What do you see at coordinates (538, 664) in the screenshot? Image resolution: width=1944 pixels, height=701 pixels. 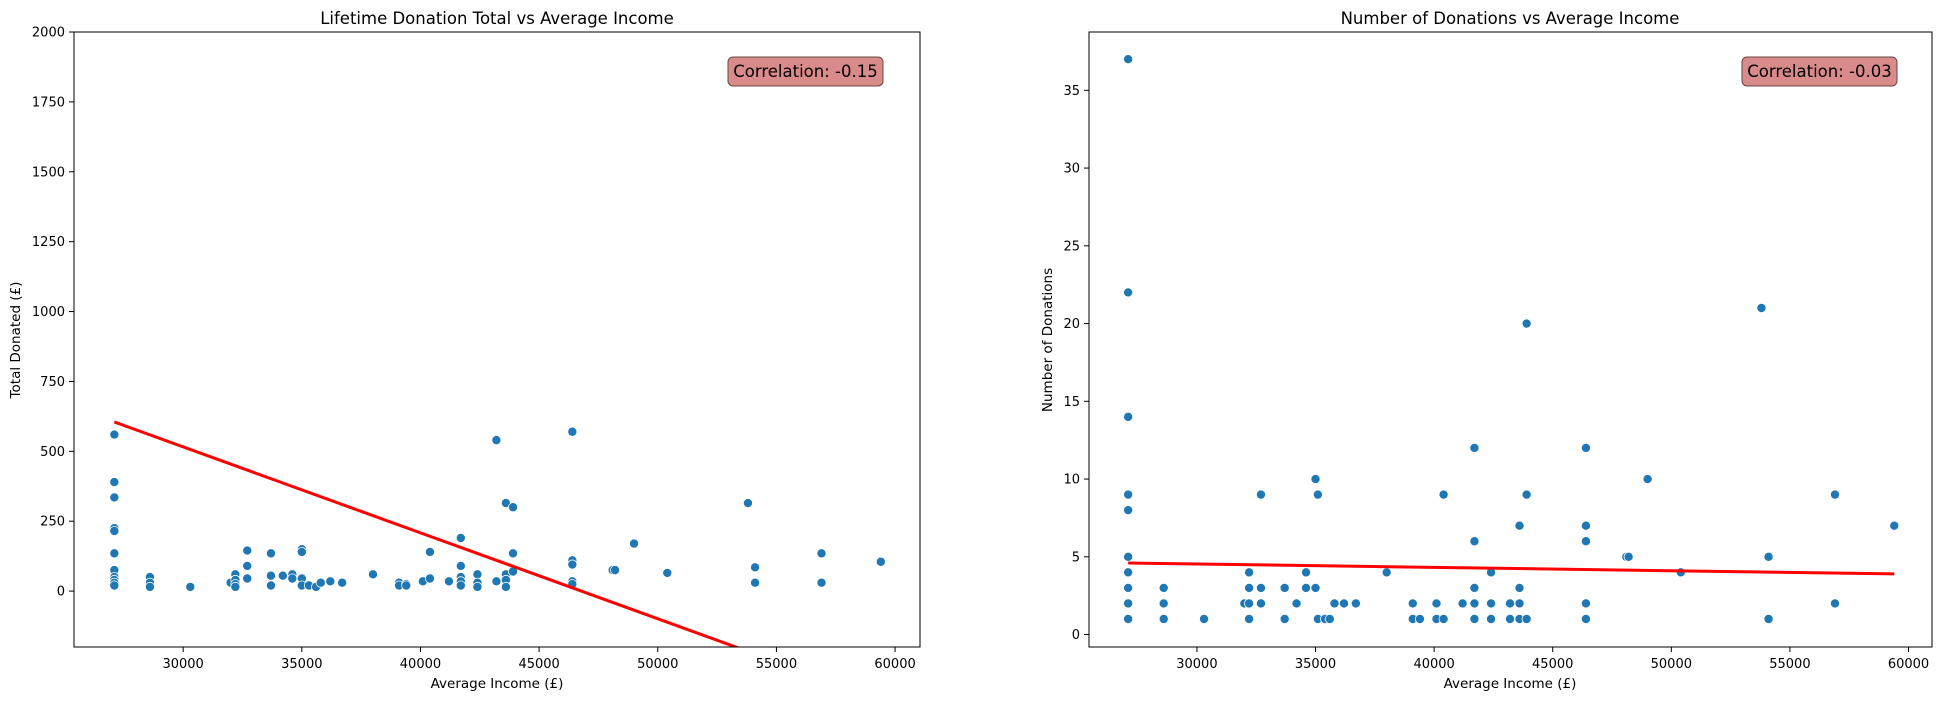 I see `x-tick-label: 45000` at bounding box center [538, 664].